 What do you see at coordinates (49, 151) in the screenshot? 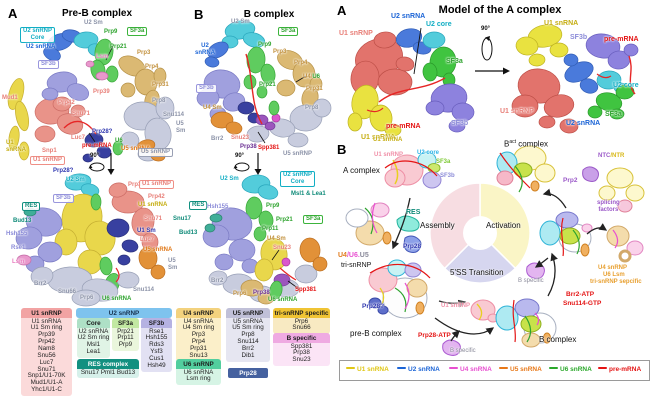
I see `label-snp1: Snp1` at bounding box center [49, 151].